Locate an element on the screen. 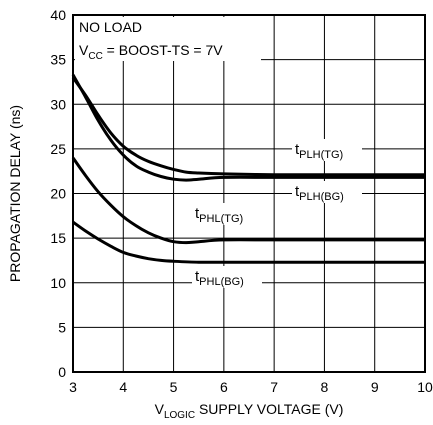  y-tick-label: 15 is located at coordinates (58, 238).